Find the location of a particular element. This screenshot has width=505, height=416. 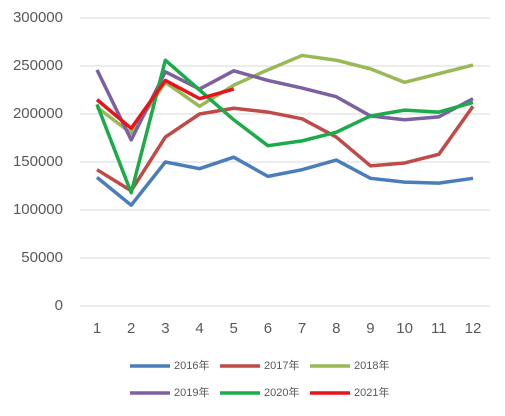

y-tick-label: 300000 is located at coordinates (38, 17).